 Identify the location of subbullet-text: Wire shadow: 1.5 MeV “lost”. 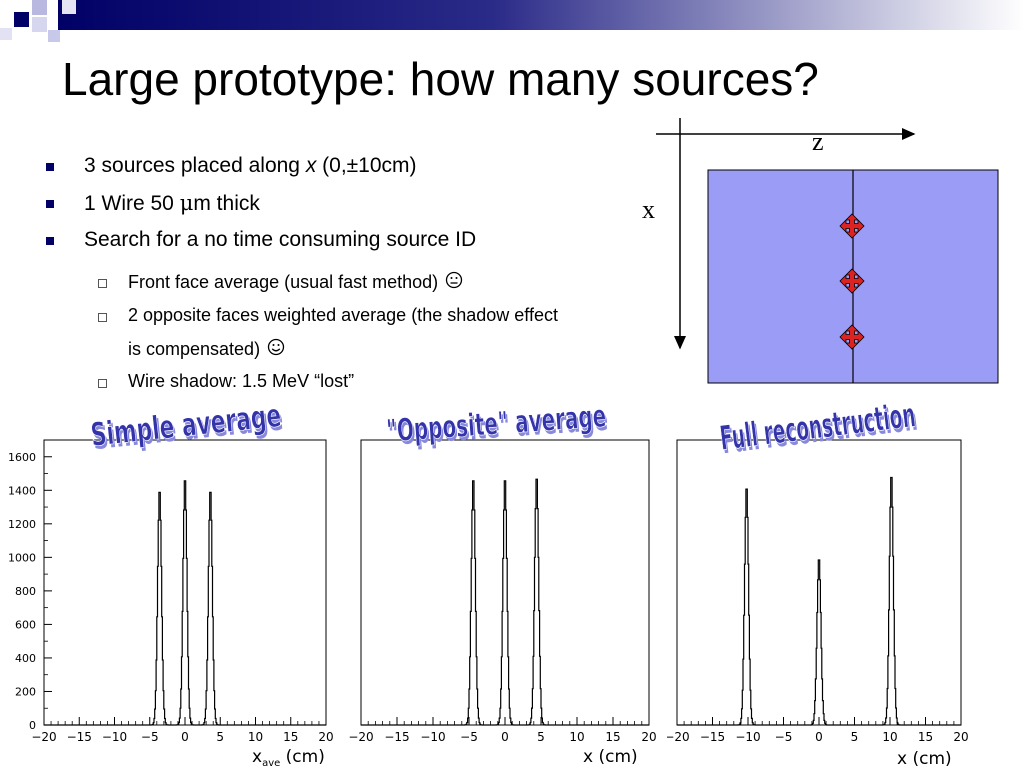
(241, 381).